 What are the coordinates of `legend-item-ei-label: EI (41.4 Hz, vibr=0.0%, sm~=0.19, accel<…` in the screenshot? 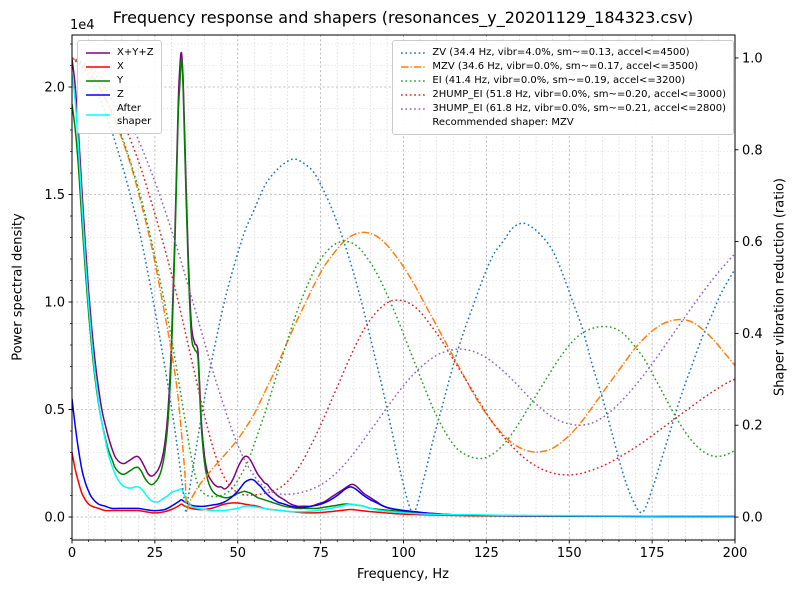 It's located at (559, 80).